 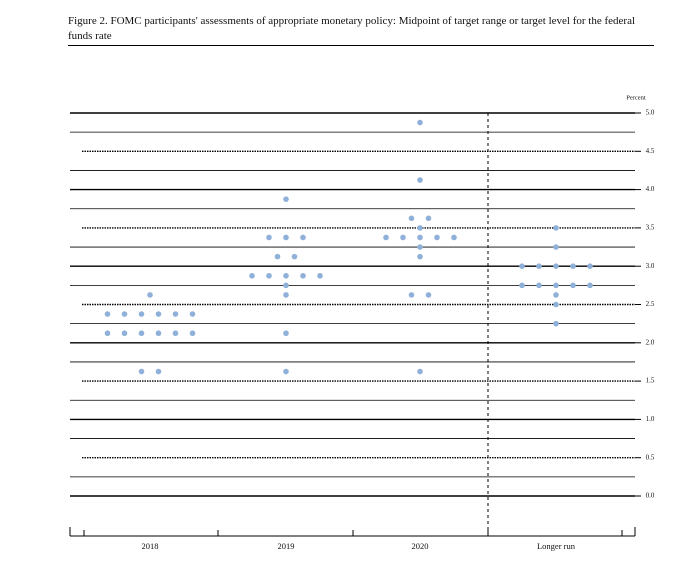 What do you see at coordinates (650, 496) in the screenshot?
I see `y-tick-label: 0.0` at bounding box center [650, 496].